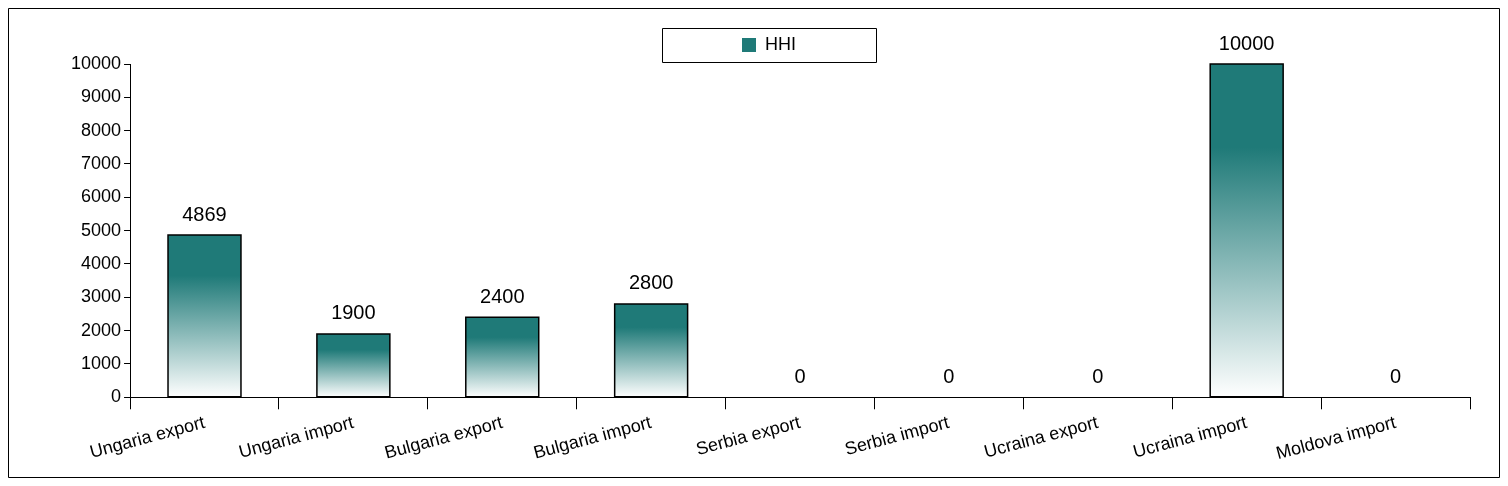 The height and width of the screenshot is (486, 1508). I want to click on x-tick-label: Ucraina export, so click(1041, 437).